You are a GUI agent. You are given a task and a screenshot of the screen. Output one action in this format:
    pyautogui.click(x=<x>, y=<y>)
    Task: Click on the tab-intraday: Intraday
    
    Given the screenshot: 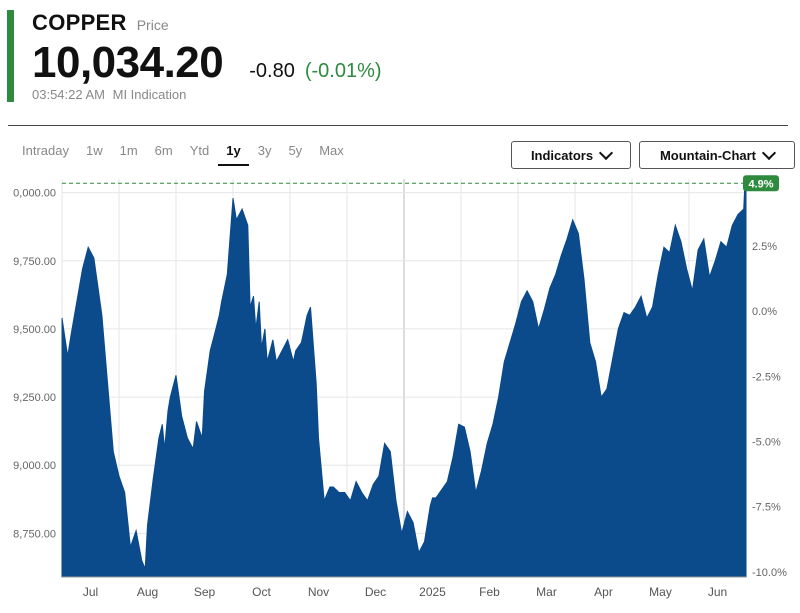 What is the action you would take?
    pyautogui.click(x=45, y=150)
    